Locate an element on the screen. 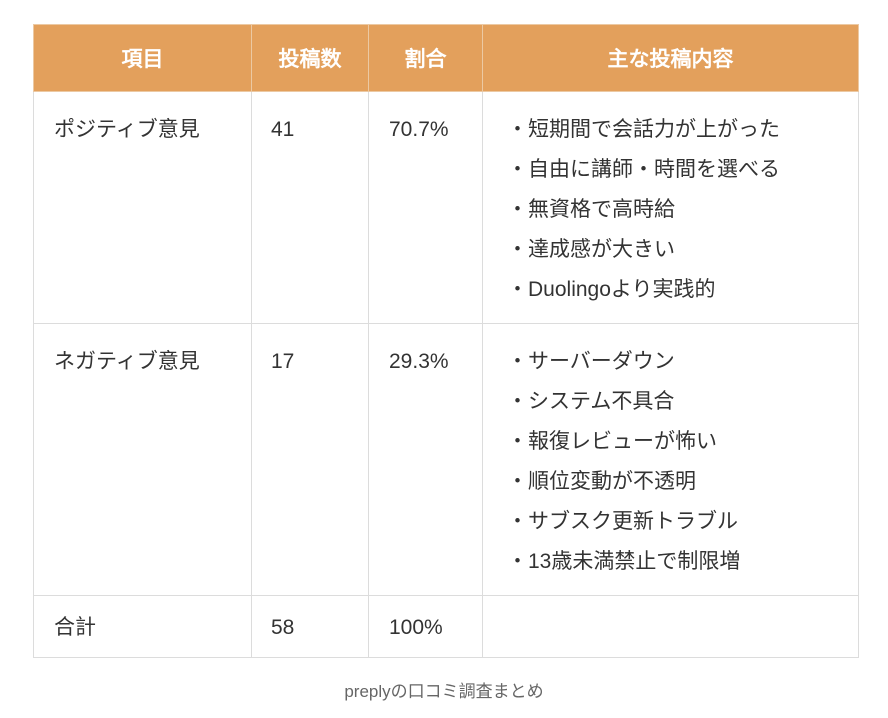  cell-ratio: 29.3% is located at coordinates (425, 459).